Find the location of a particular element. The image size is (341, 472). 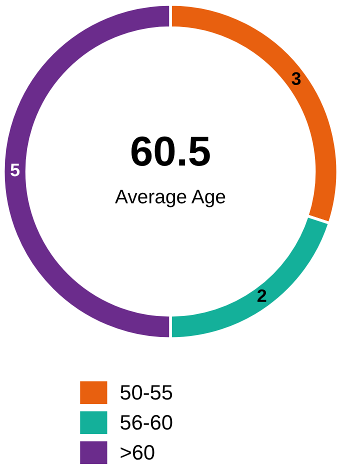

legend-label: 56-60 is located at coordinates (146, 422).